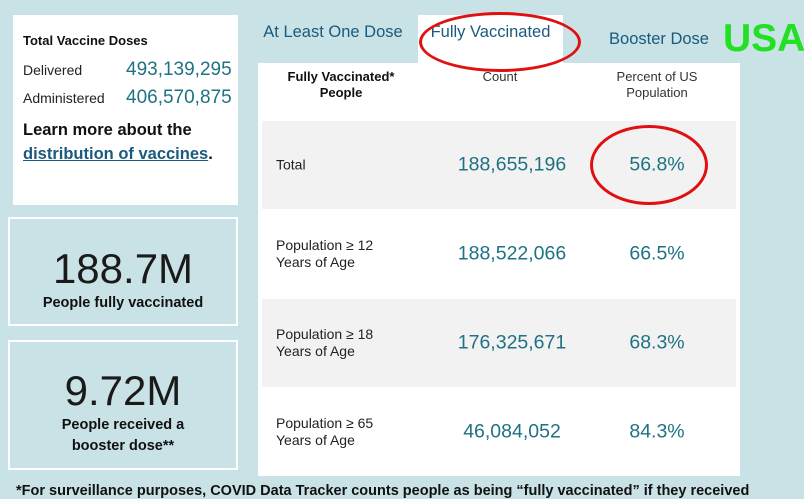 This screenshot has height=499, width=804. I want to click on booster-stat: 9.72M People received a booster dose**, so click(123, 405).